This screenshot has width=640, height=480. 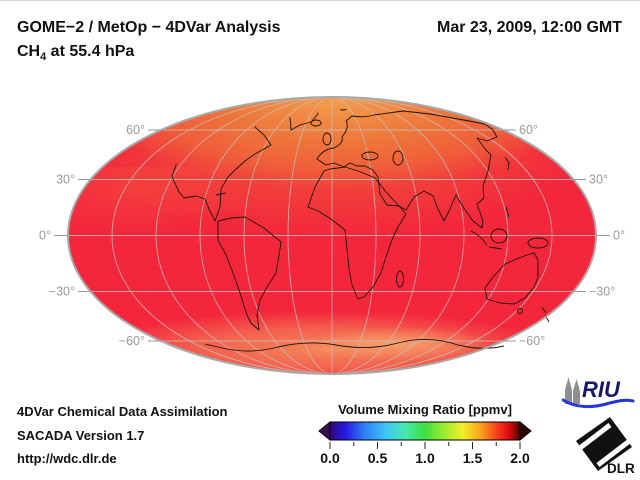 What do you see at coordinates (29, 51) in the screenshot?
I see `species-name: CH` at bounding box center [29, 51].